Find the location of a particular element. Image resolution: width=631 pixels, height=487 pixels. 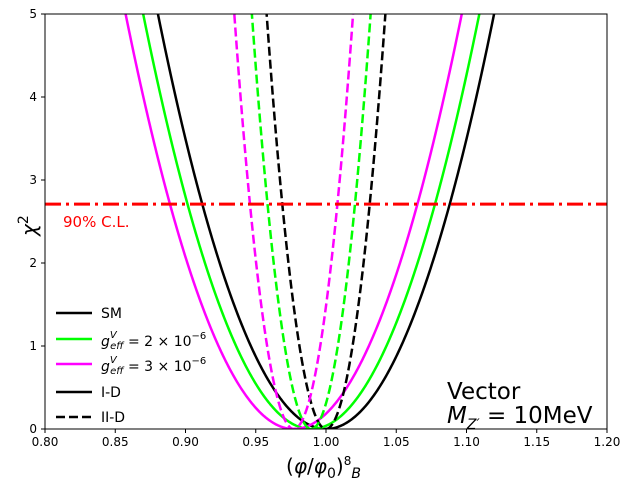

legend-id-label: I-D is located at coordinates (111, 393).